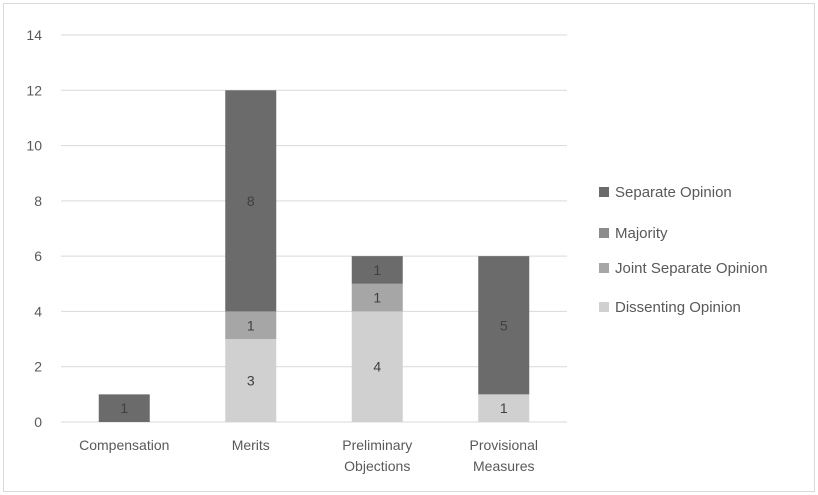  I want to click on x-tick-label: Merits, so click(251, 445).